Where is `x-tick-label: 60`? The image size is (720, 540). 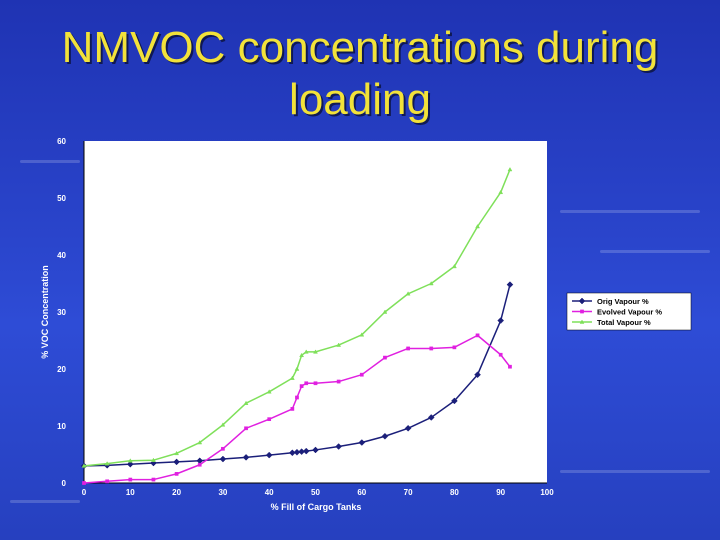
x-tick-label: 60 is located at coordinates (361, 492).